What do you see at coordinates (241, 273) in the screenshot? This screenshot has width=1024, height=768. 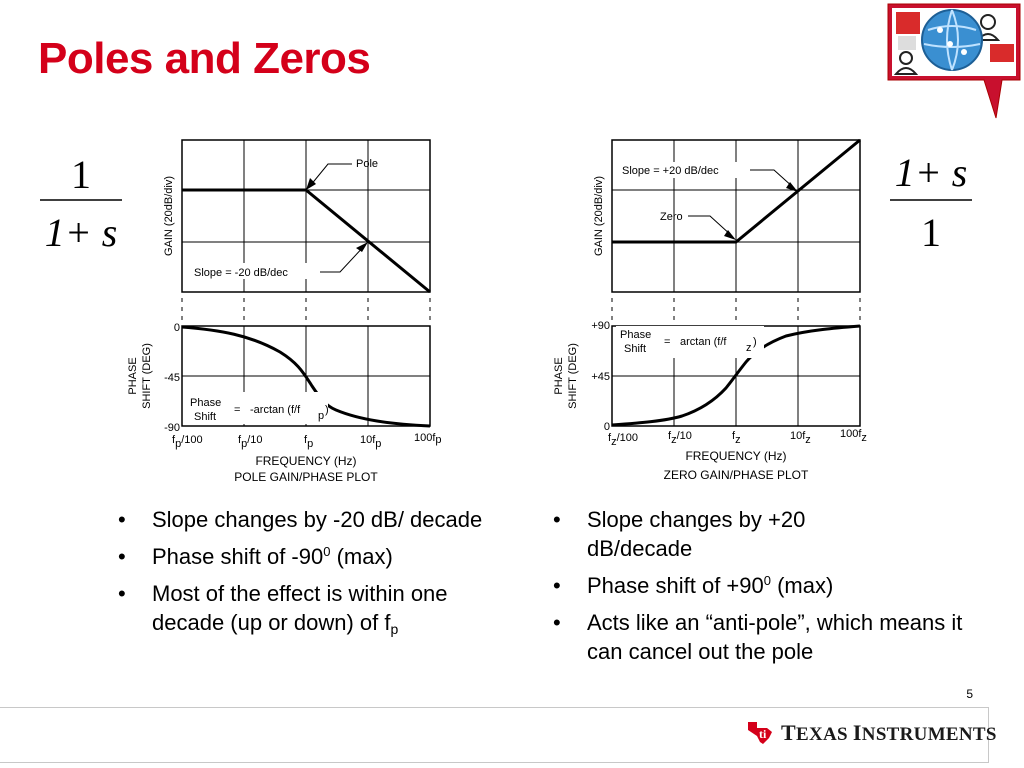 I see `pole-slope-label: Slope = -20 dB/dec` at bounding box center [241, 273].